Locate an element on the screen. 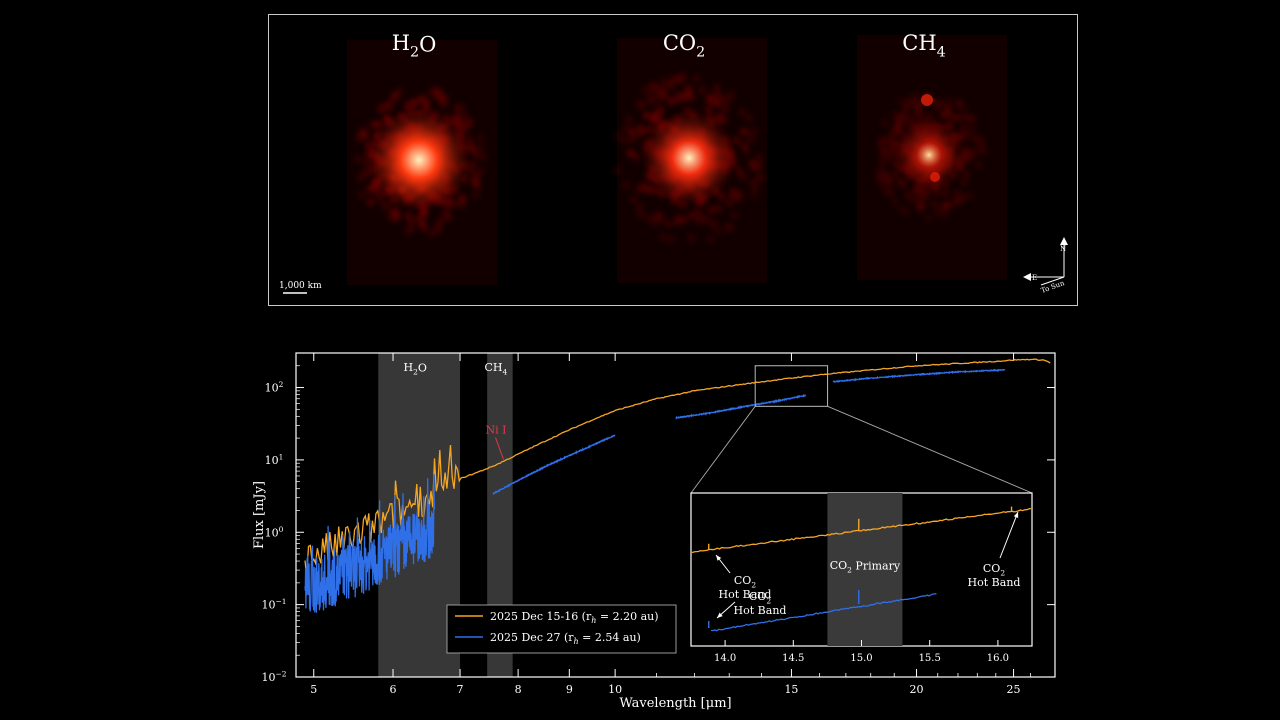  inset-band is located at coordinates (865, 569).